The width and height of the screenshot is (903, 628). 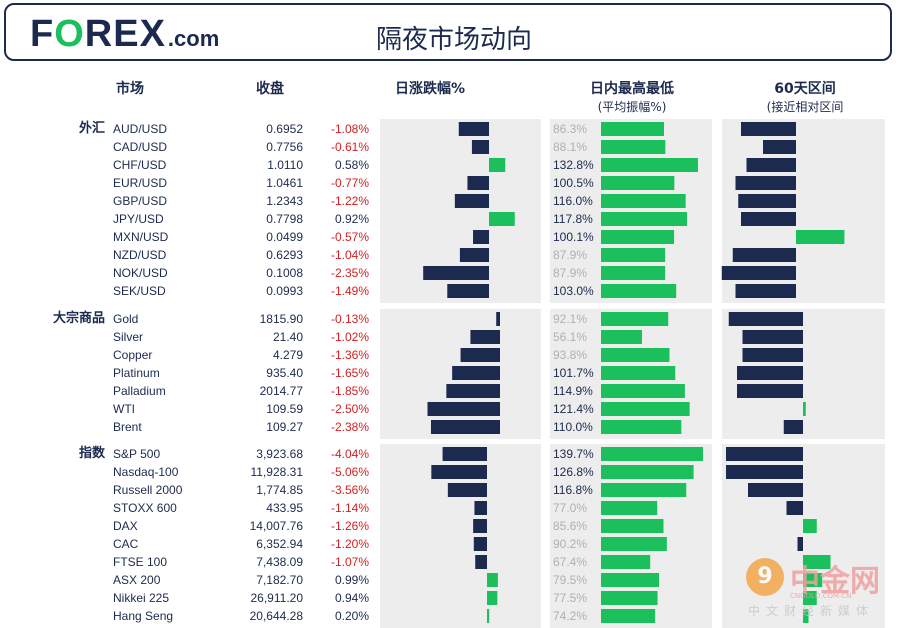 I want to click on instrument-name: ASX 200, so click(x=137, y=580).